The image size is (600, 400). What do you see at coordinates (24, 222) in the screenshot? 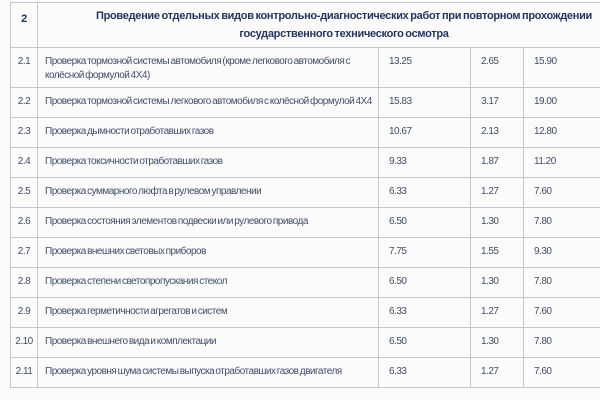
I see `row-number: 2.6` at bounding box center [24, 222].